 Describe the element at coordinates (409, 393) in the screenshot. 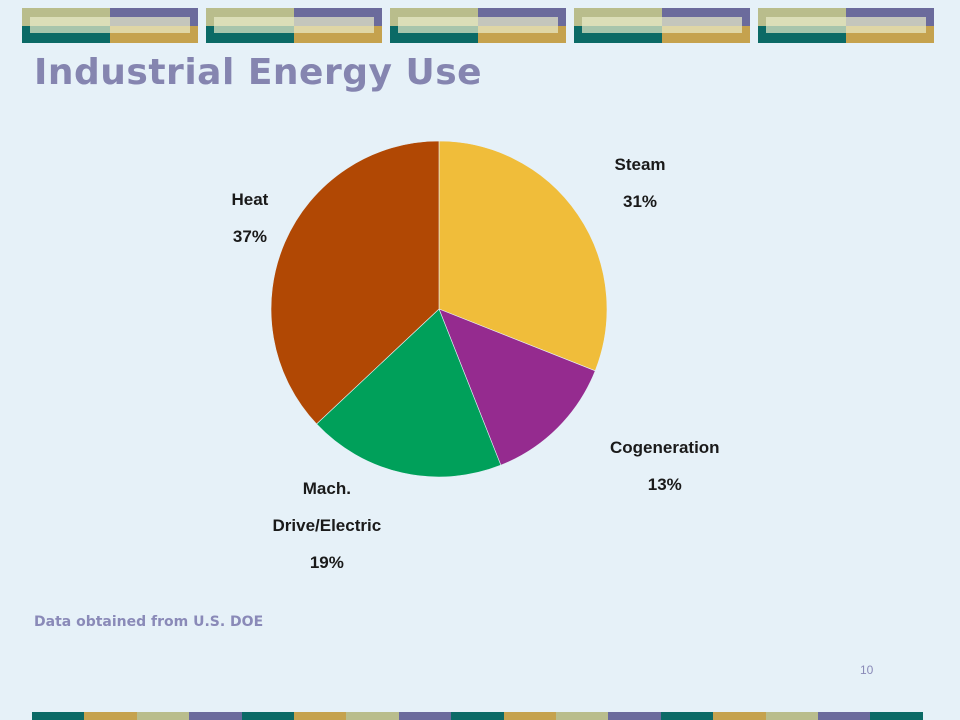

I see `pie-slice-mach-drive-electric` at that location.